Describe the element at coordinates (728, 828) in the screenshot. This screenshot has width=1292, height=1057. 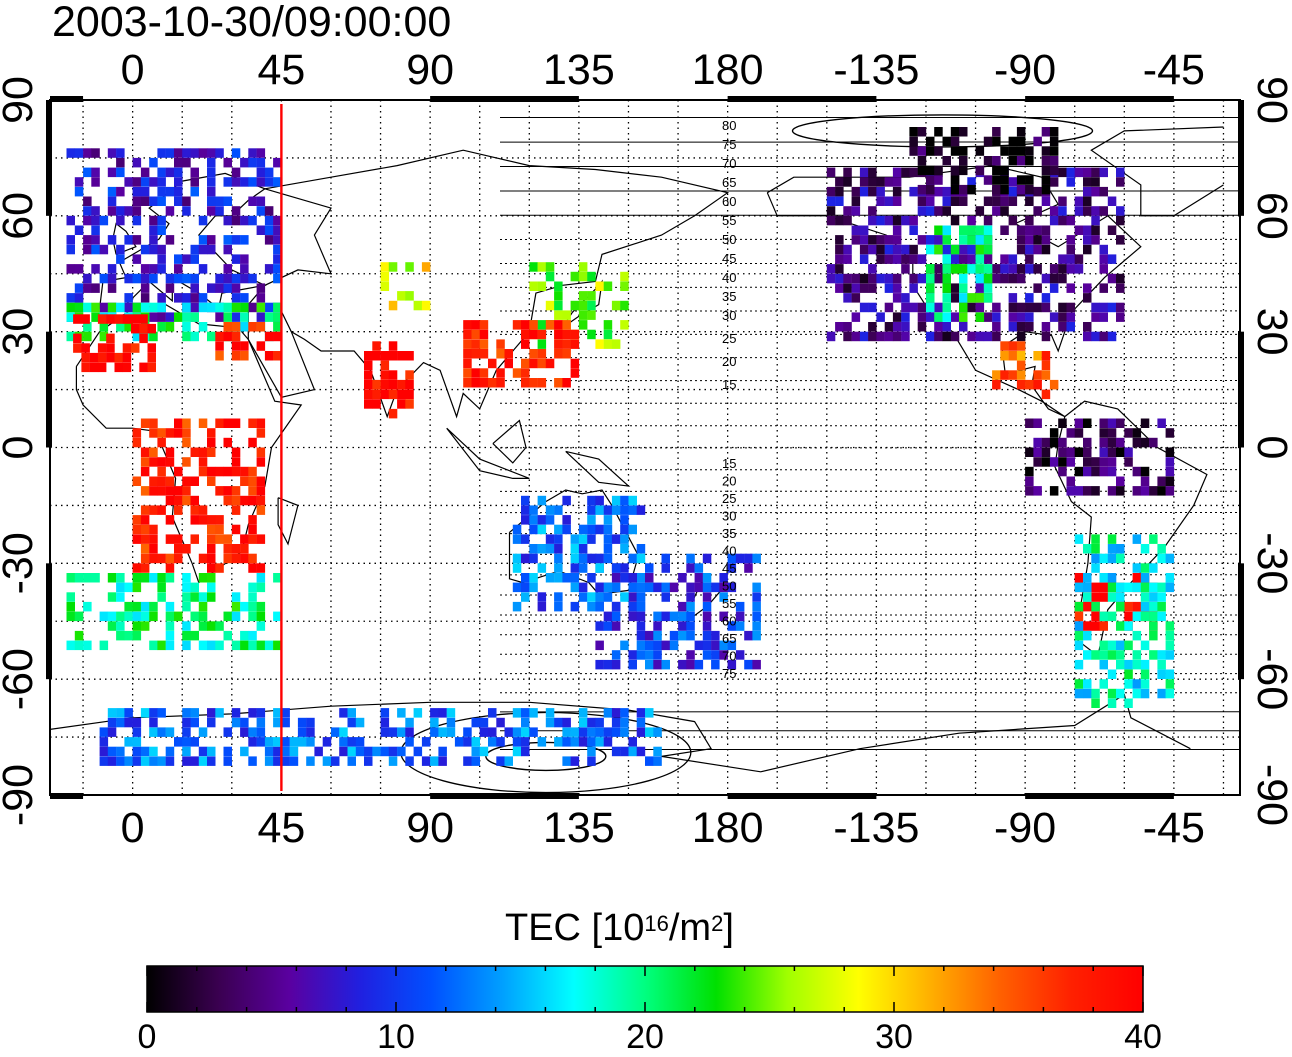
I see `bottom-lon-label: 180` at that location.